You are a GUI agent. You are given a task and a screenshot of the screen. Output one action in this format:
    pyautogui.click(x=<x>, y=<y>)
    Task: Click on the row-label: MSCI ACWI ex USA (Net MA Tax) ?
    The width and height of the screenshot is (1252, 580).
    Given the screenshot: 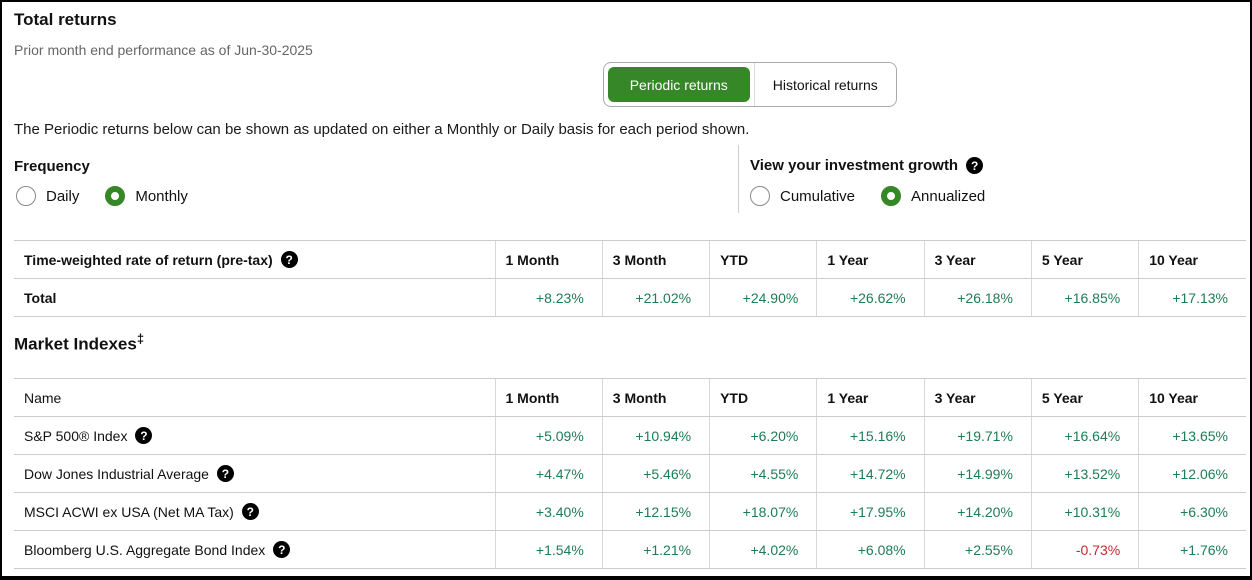 What is the action you would take?
    pyautogui.click(x=254, y=511)
    